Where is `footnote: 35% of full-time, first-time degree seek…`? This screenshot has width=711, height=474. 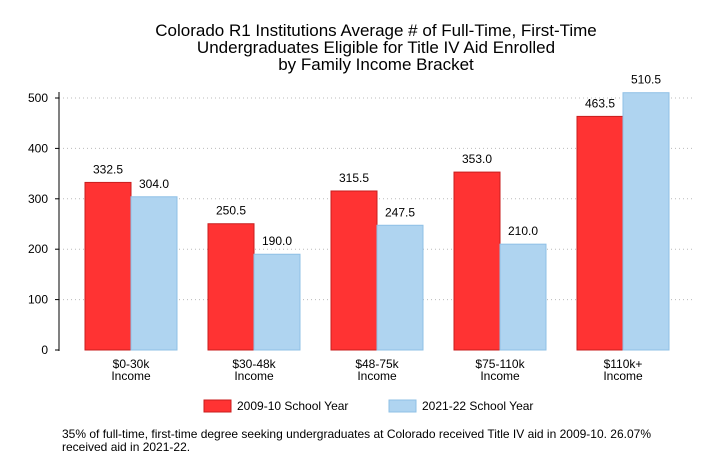
footnote: 35% of full-time, first-time degree seek… is located at coordinates (356, 440).